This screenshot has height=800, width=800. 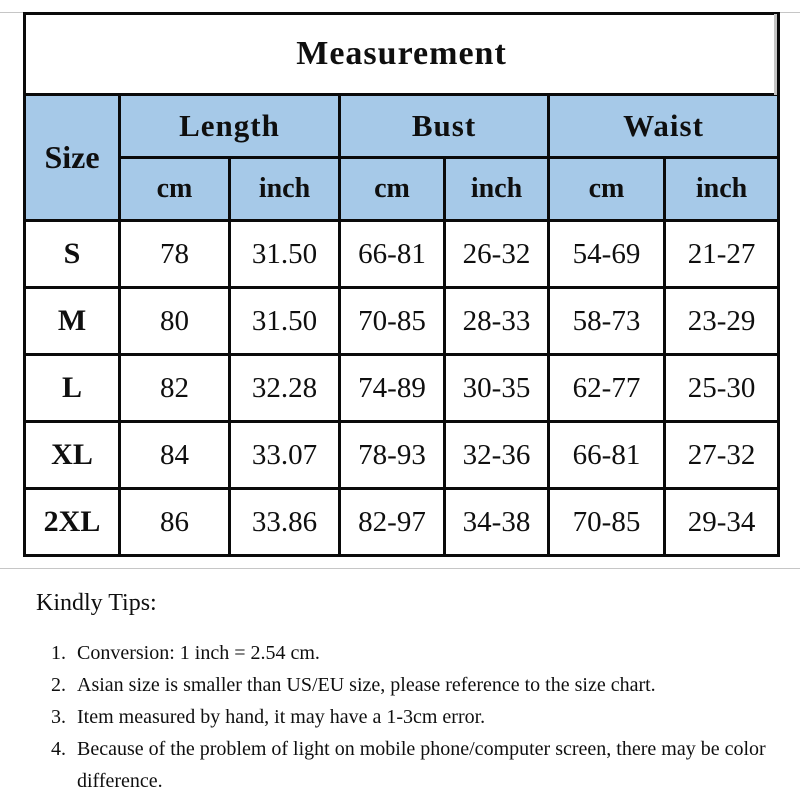 What do you see at coordinates (392, 189) in the screenshot?
I see `col-header-bust-cm: cm` at bounding box center [392, 189].